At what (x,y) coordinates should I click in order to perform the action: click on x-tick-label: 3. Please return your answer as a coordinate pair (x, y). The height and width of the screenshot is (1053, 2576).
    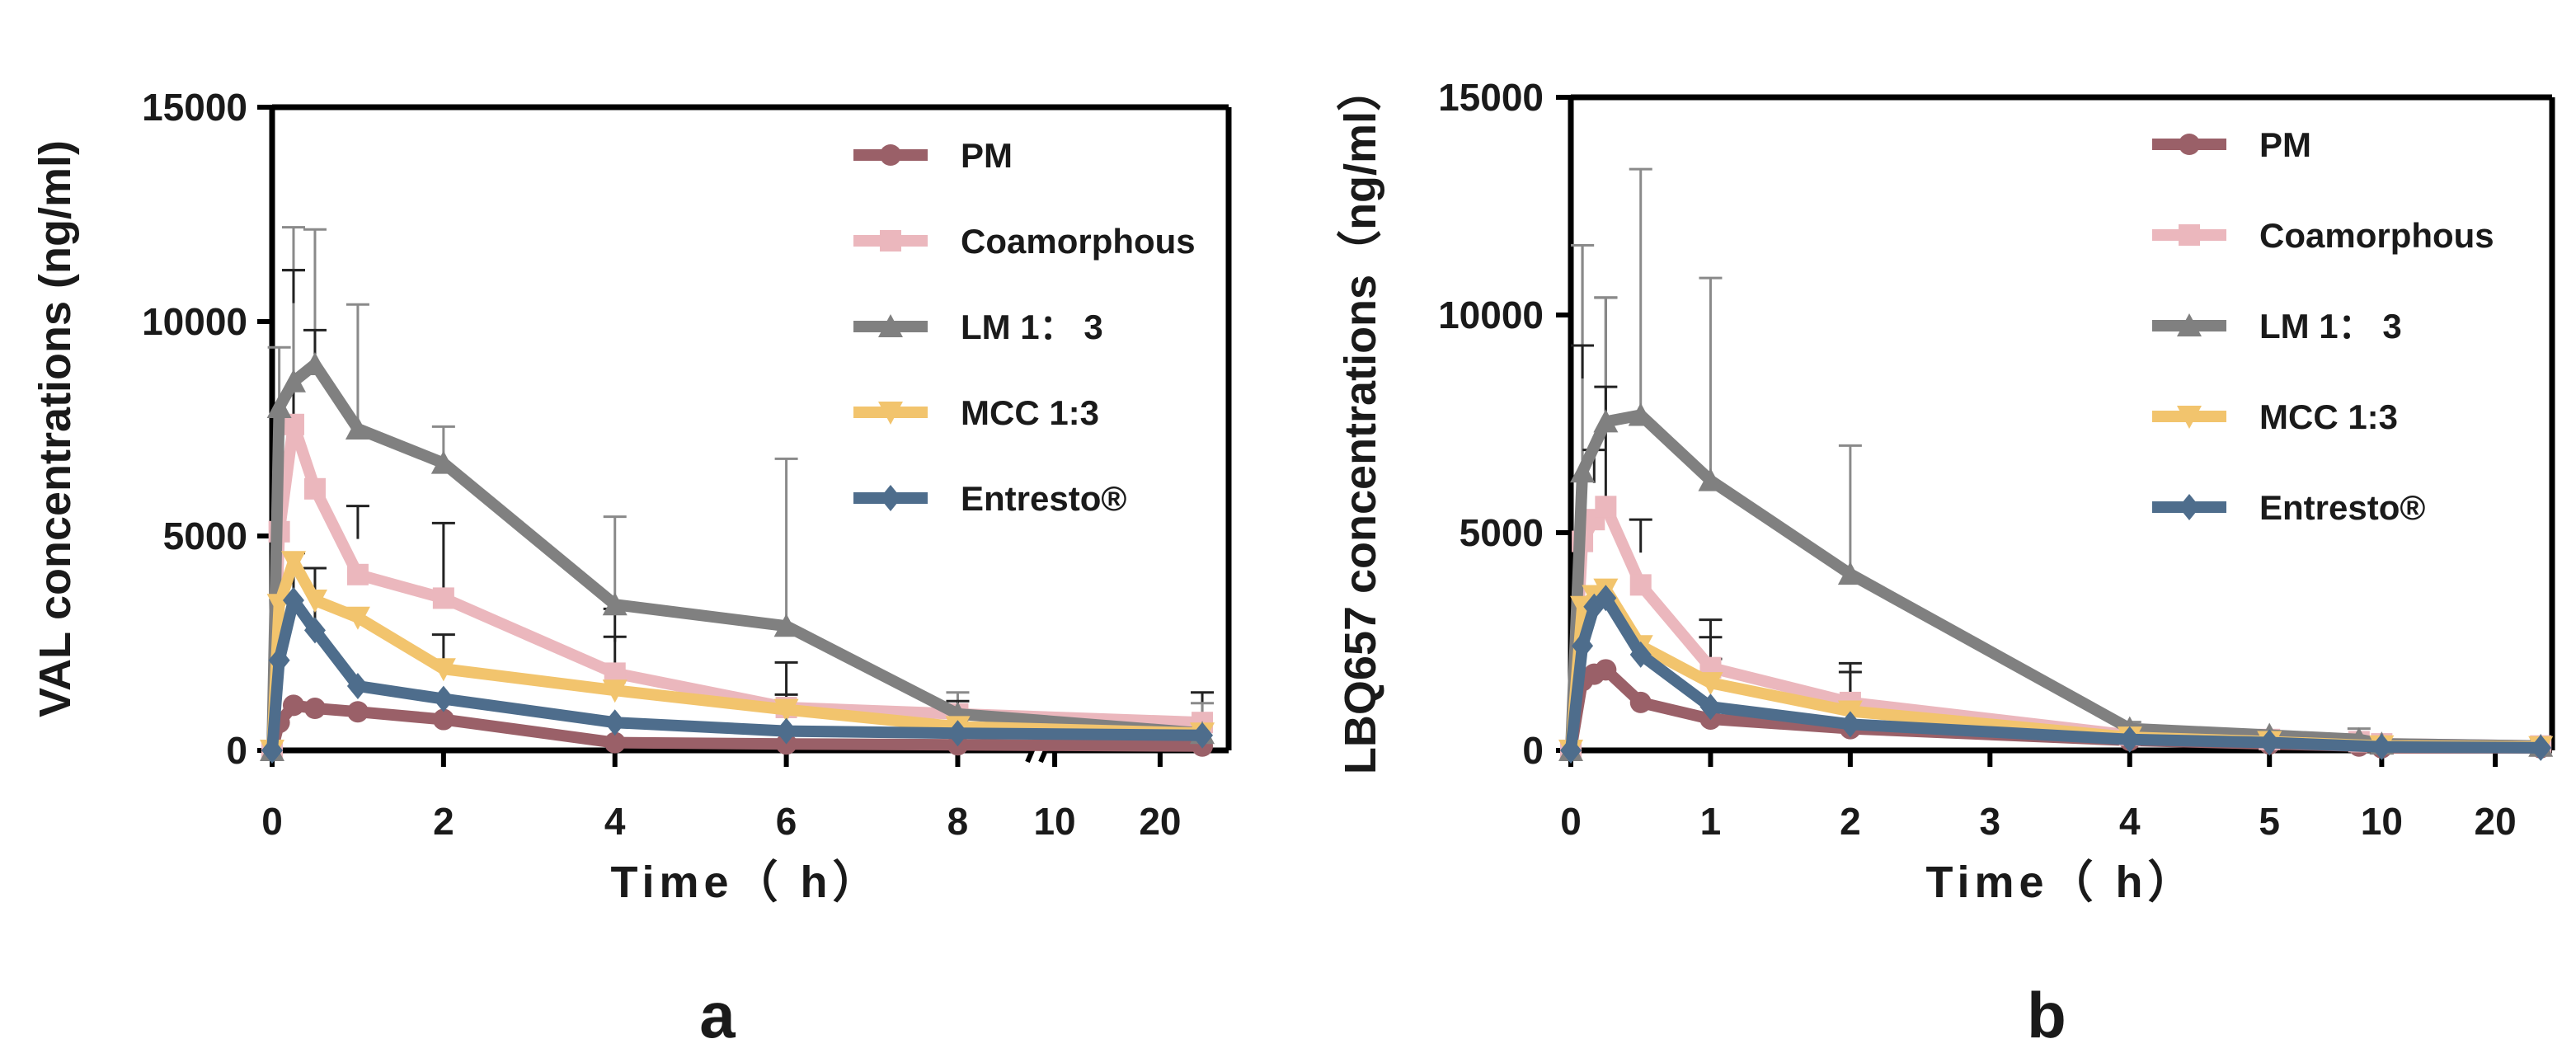
    Looking at the image, I should click on (1990, 822).